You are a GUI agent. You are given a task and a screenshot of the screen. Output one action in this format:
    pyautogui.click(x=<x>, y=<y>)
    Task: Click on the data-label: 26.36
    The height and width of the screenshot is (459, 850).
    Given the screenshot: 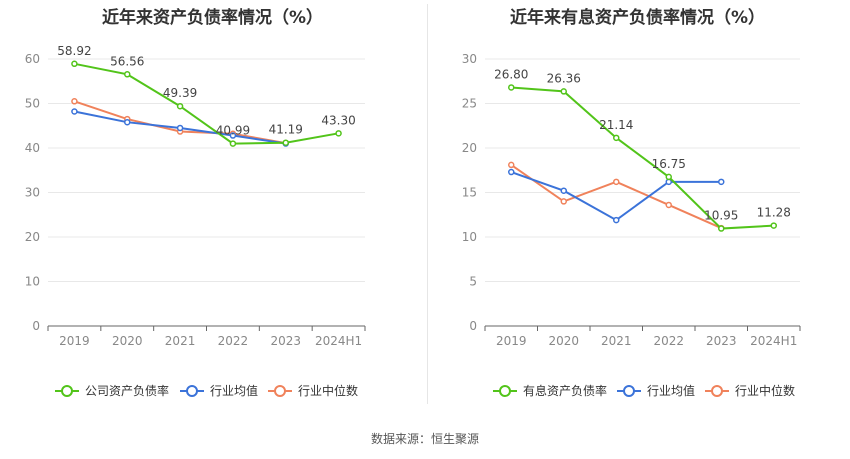 What is the action you would take?
    pyautogui.click(x=564, y=78)
    